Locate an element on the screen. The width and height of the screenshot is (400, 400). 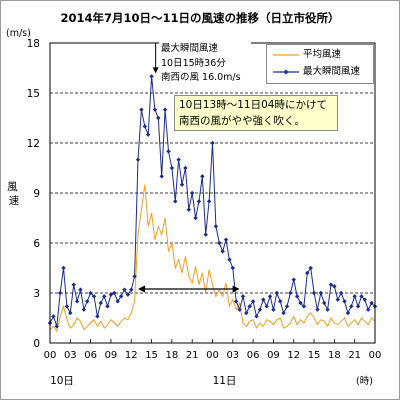
y-tick-label: 3 is located at coordinates (36, 294).